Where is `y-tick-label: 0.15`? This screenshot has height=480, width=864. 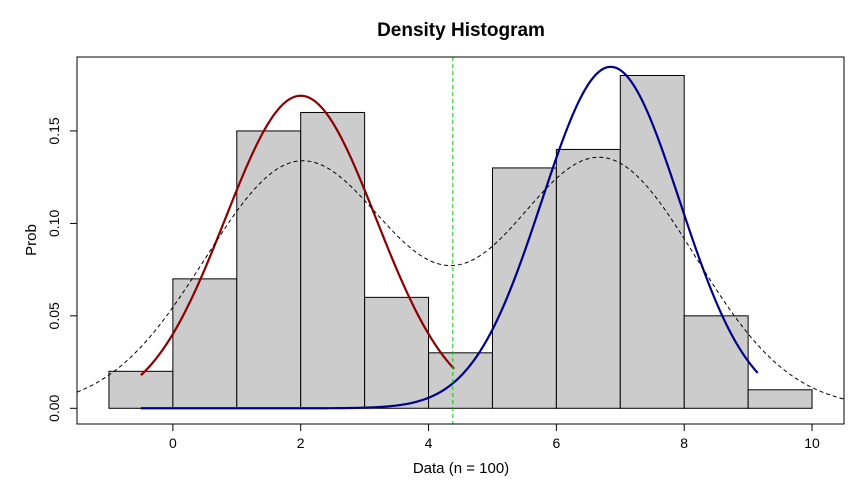 y-tick-label: 0.15 is located at coordinates (54, 130).